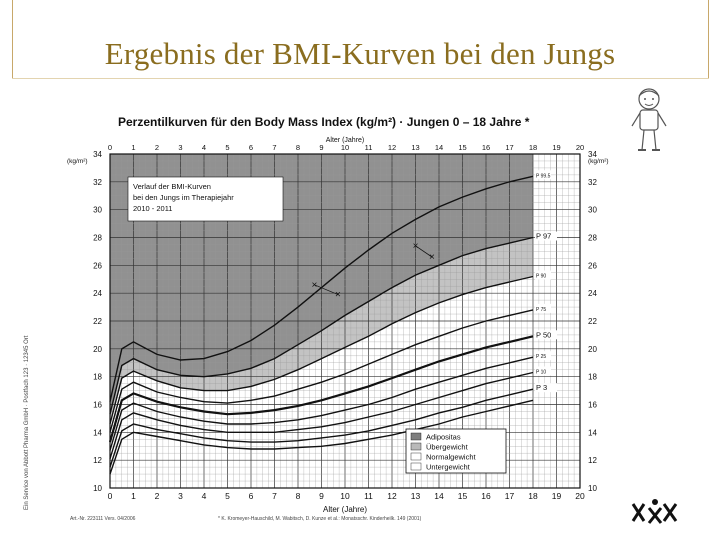 The width and height of the screenshot is (720, 540). I want to click on x-tick-label-bottom: 14, so click(439, 496).